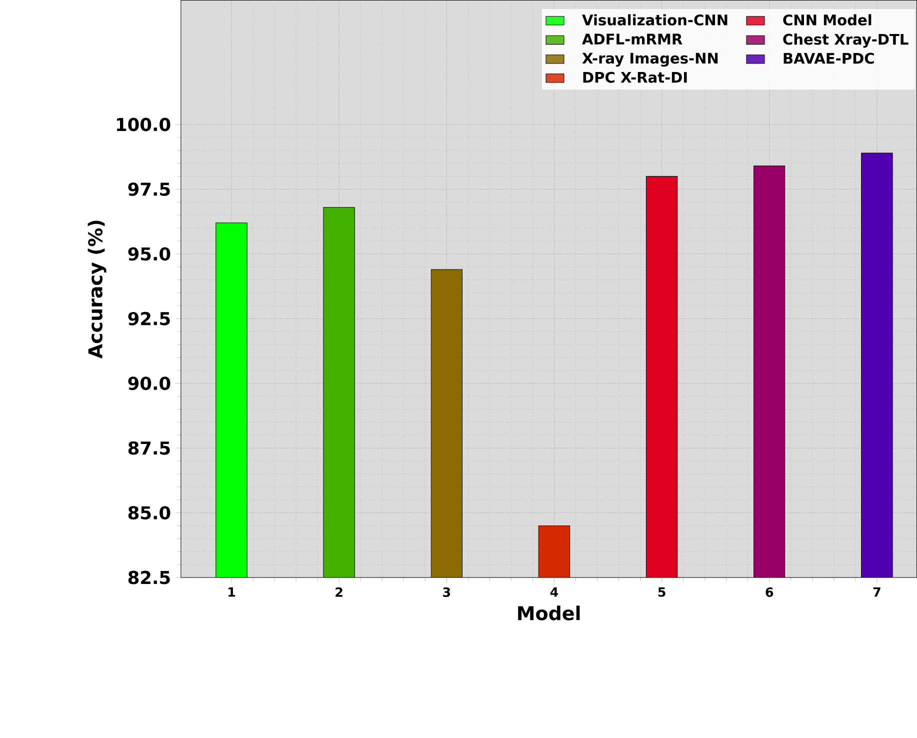 The width and height of the screenshot is (917, 738). What do you see at coordinates (662, 592) in the screenshot?
I see `x-tick-label: 5` at bounding box center [662, 592].